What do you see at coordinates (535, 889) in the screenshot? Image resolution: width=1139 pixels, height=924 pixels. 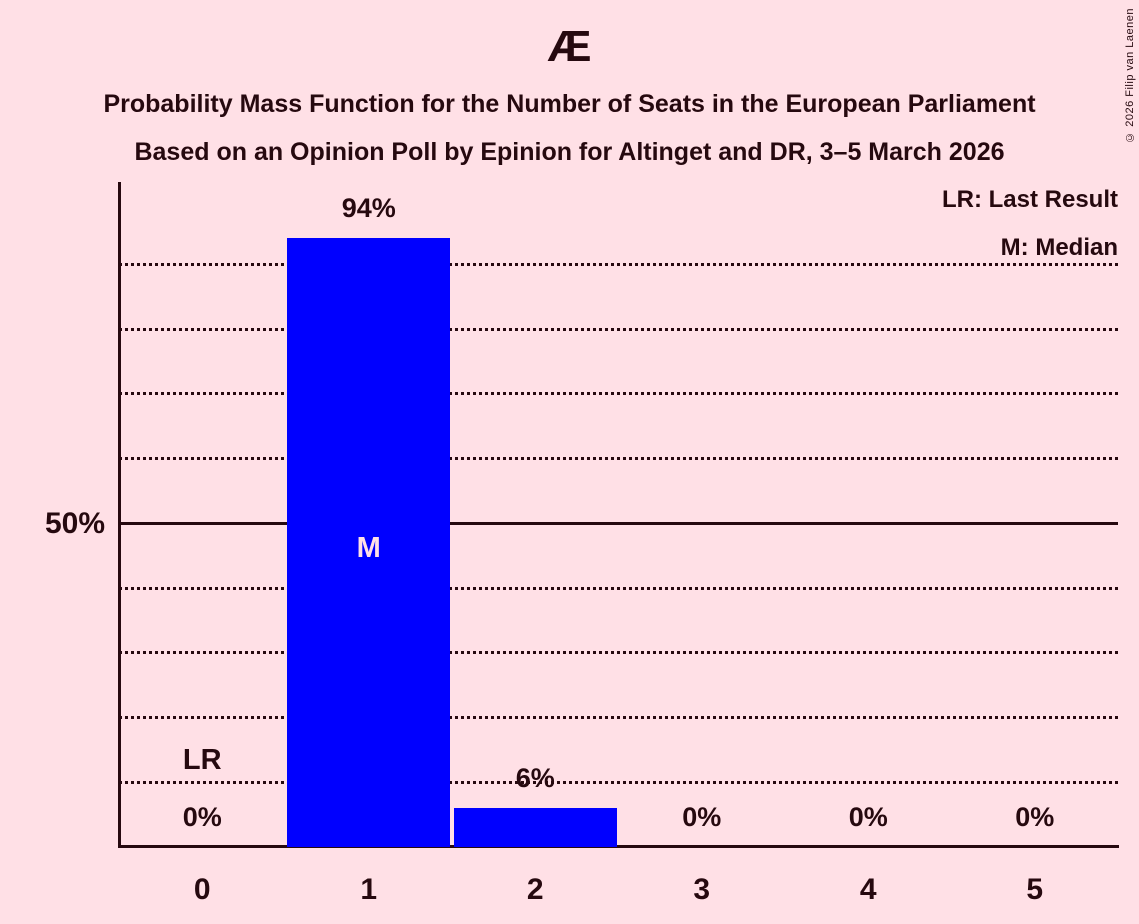 I see `x-axis-label-2: 2` at bounding box center [535, 889].